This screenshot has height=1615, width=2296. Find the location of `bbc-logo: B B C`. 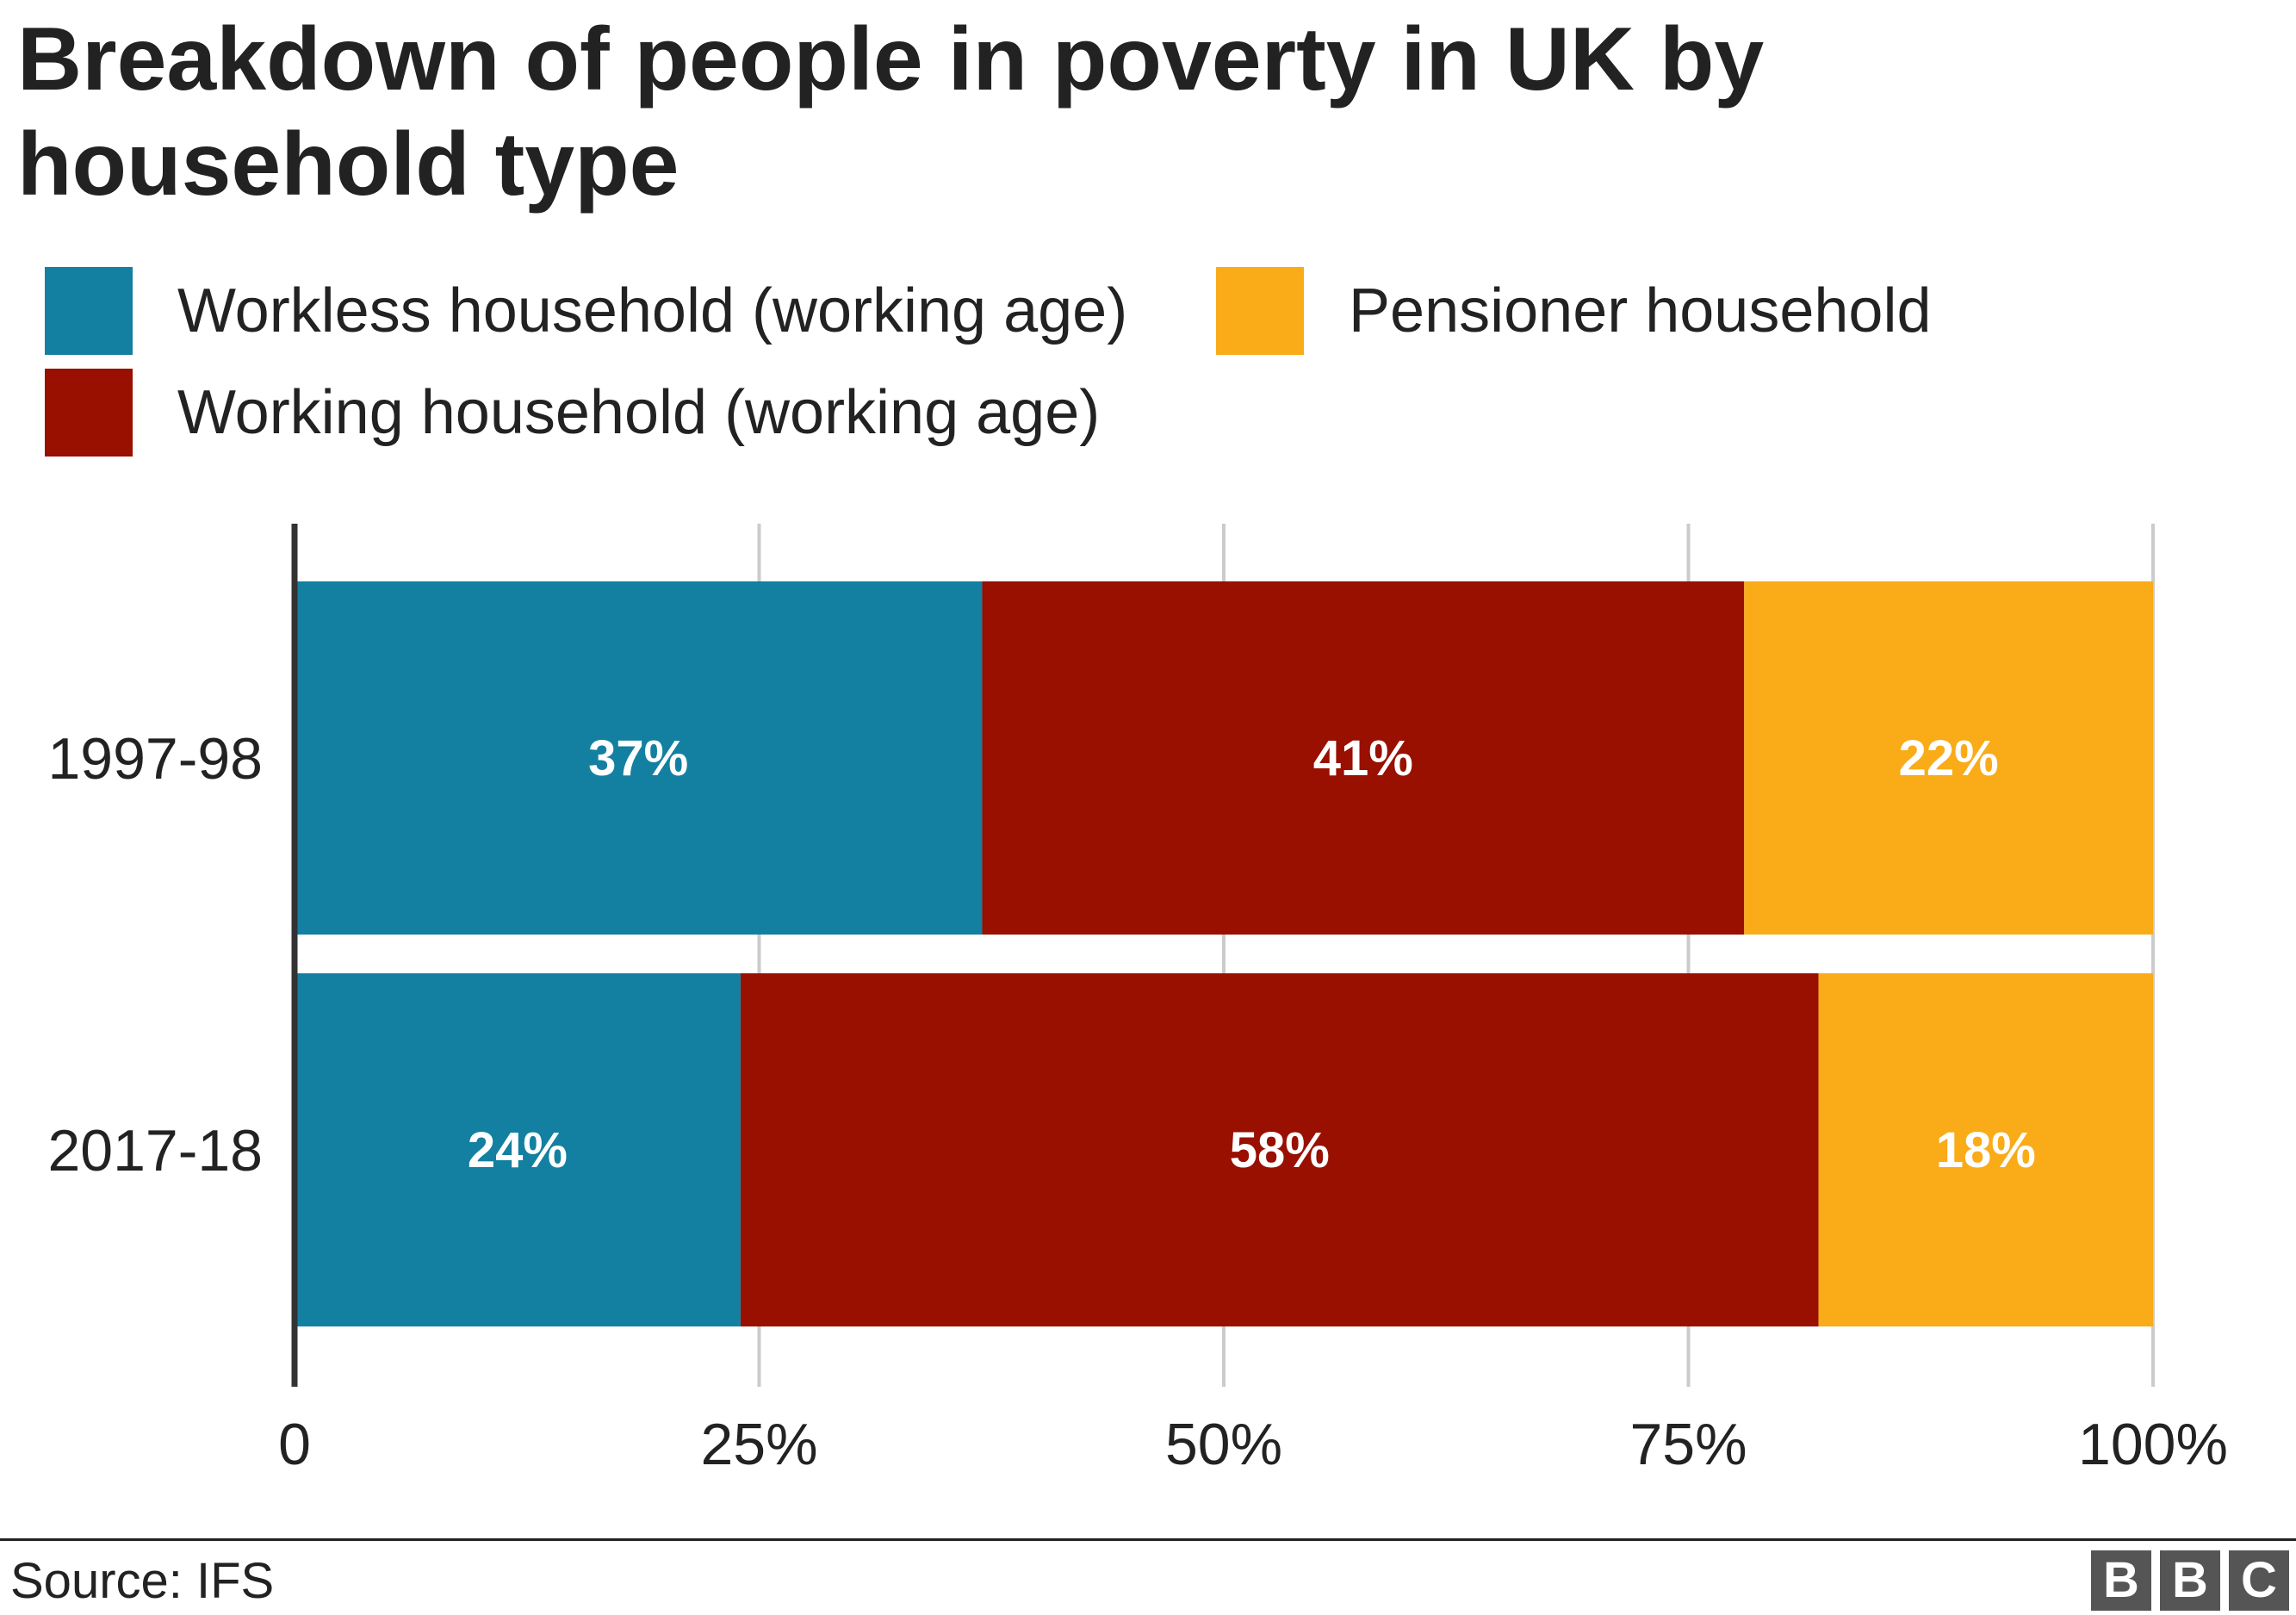

bbc-logo: B B C is located at coordinates (2190, 1580).